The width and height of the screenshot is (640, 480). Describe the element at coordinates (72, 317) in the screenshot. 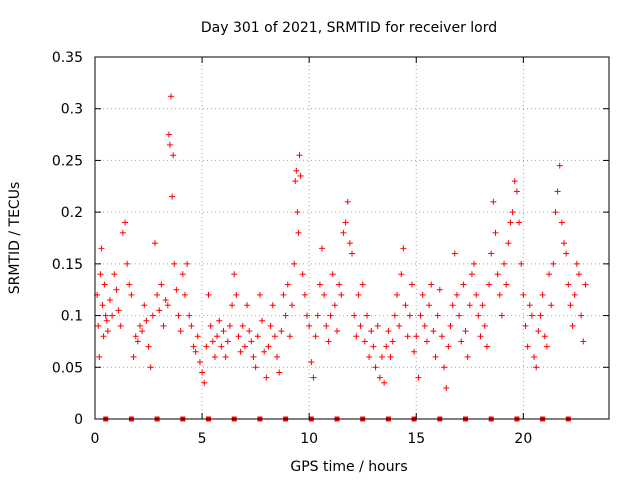

I see `y-tick-label: 0.1` at that location.